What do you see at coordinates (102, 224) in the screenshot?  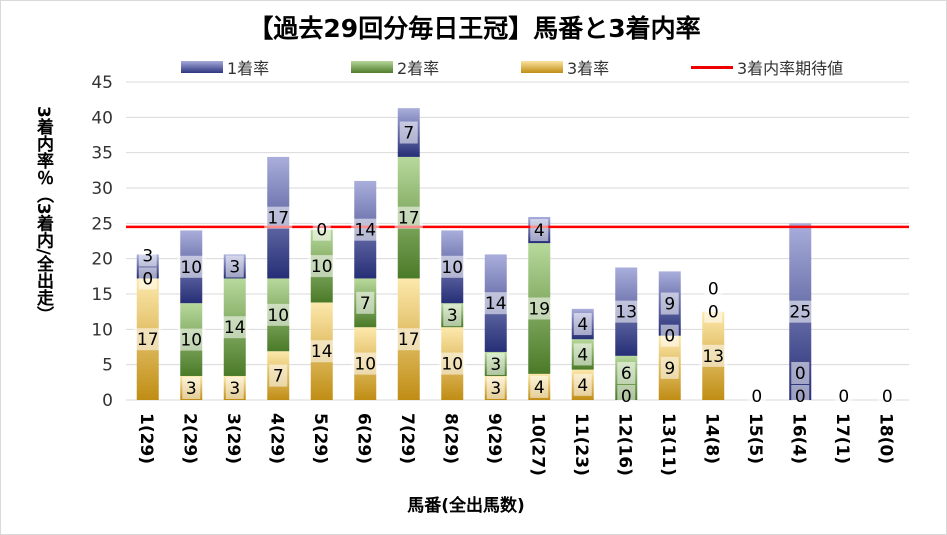 I see `y-tick-label: 25` at bounding box center [102, 224].